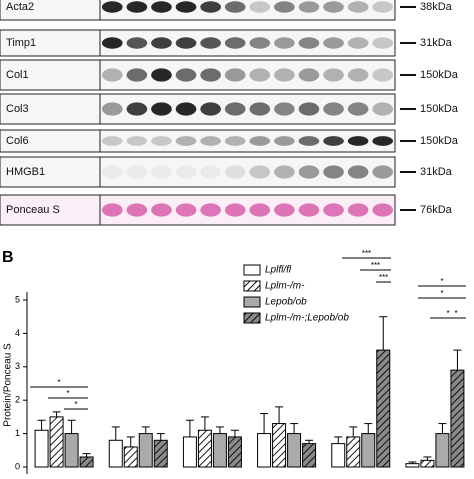 This screenshot has height=479, width=474. Describe the element at coordinates (17, 466) in the screenshot. I see `y-tick-label: 0` at that location.